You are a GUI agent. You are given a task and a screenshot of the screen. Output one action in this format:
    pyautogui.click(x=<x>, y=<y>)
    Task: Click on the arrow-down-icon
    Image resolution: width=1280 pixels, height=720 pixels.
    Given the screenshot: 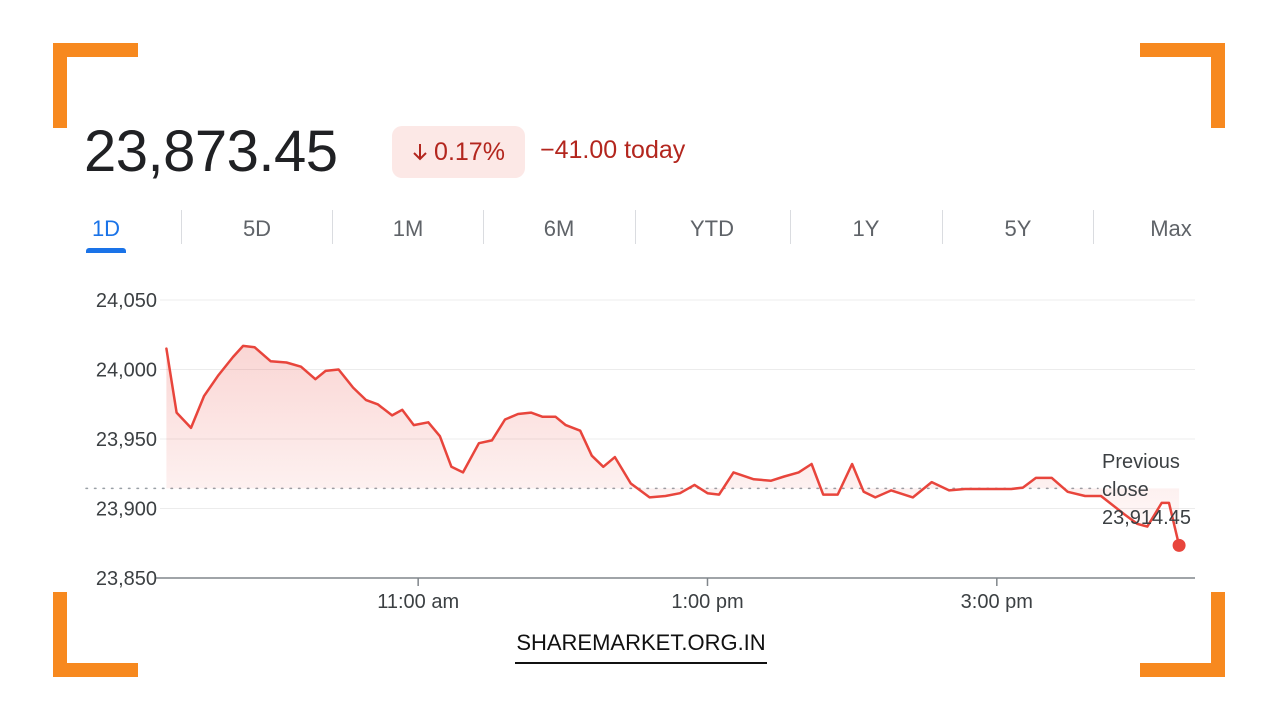 What is the action you would take?
    pyautogui.click(x=420, y=152)
    